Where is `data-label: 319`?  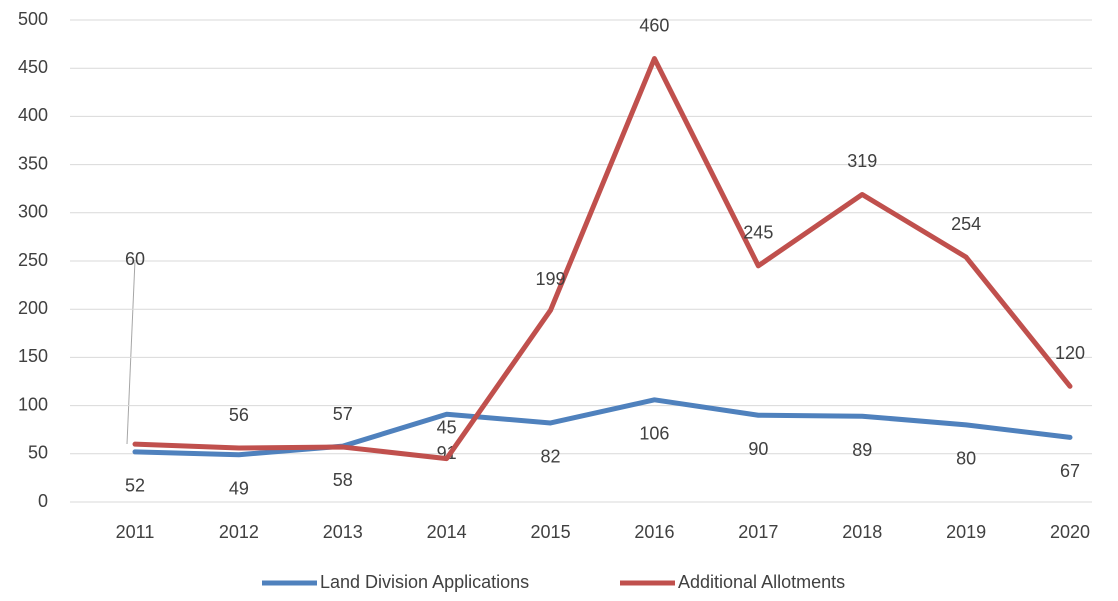 data-label: 319 is located at coordinates (862, 161).